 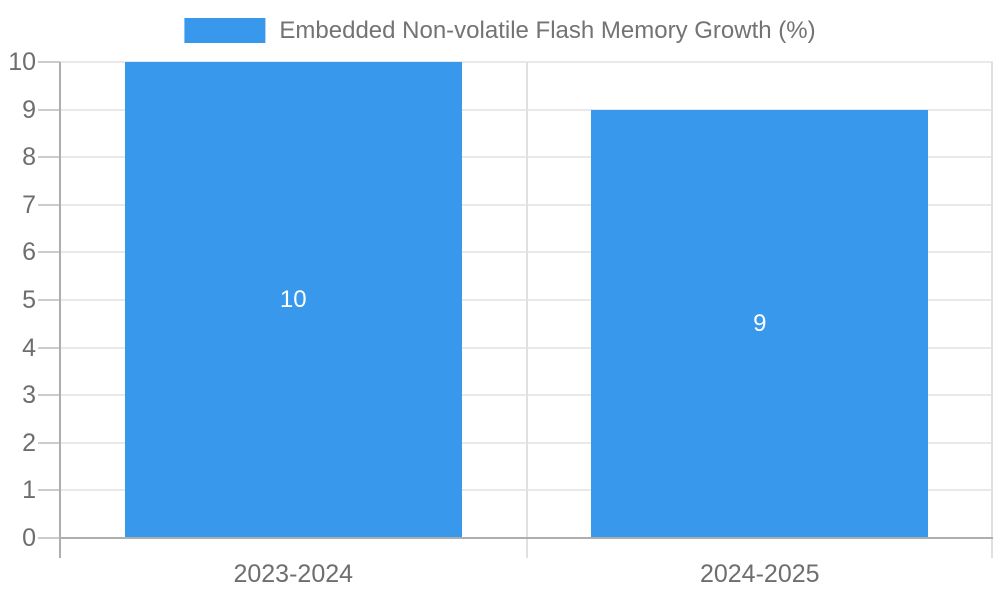 I want to click on y-axis-line, so click(x=60, y=310).